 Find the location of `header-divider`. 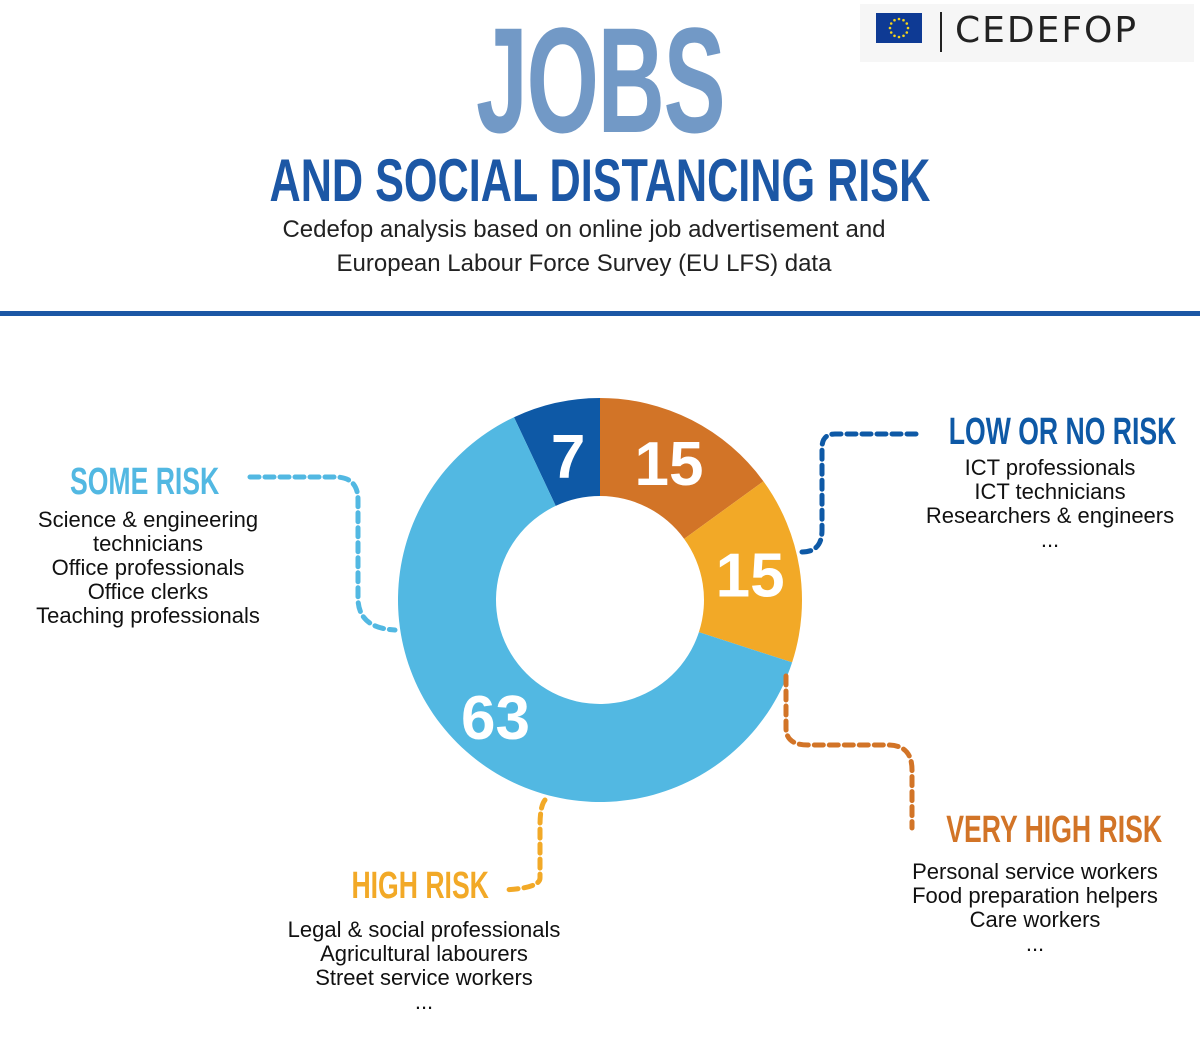

header-divider is located at coordinates (600, 313).